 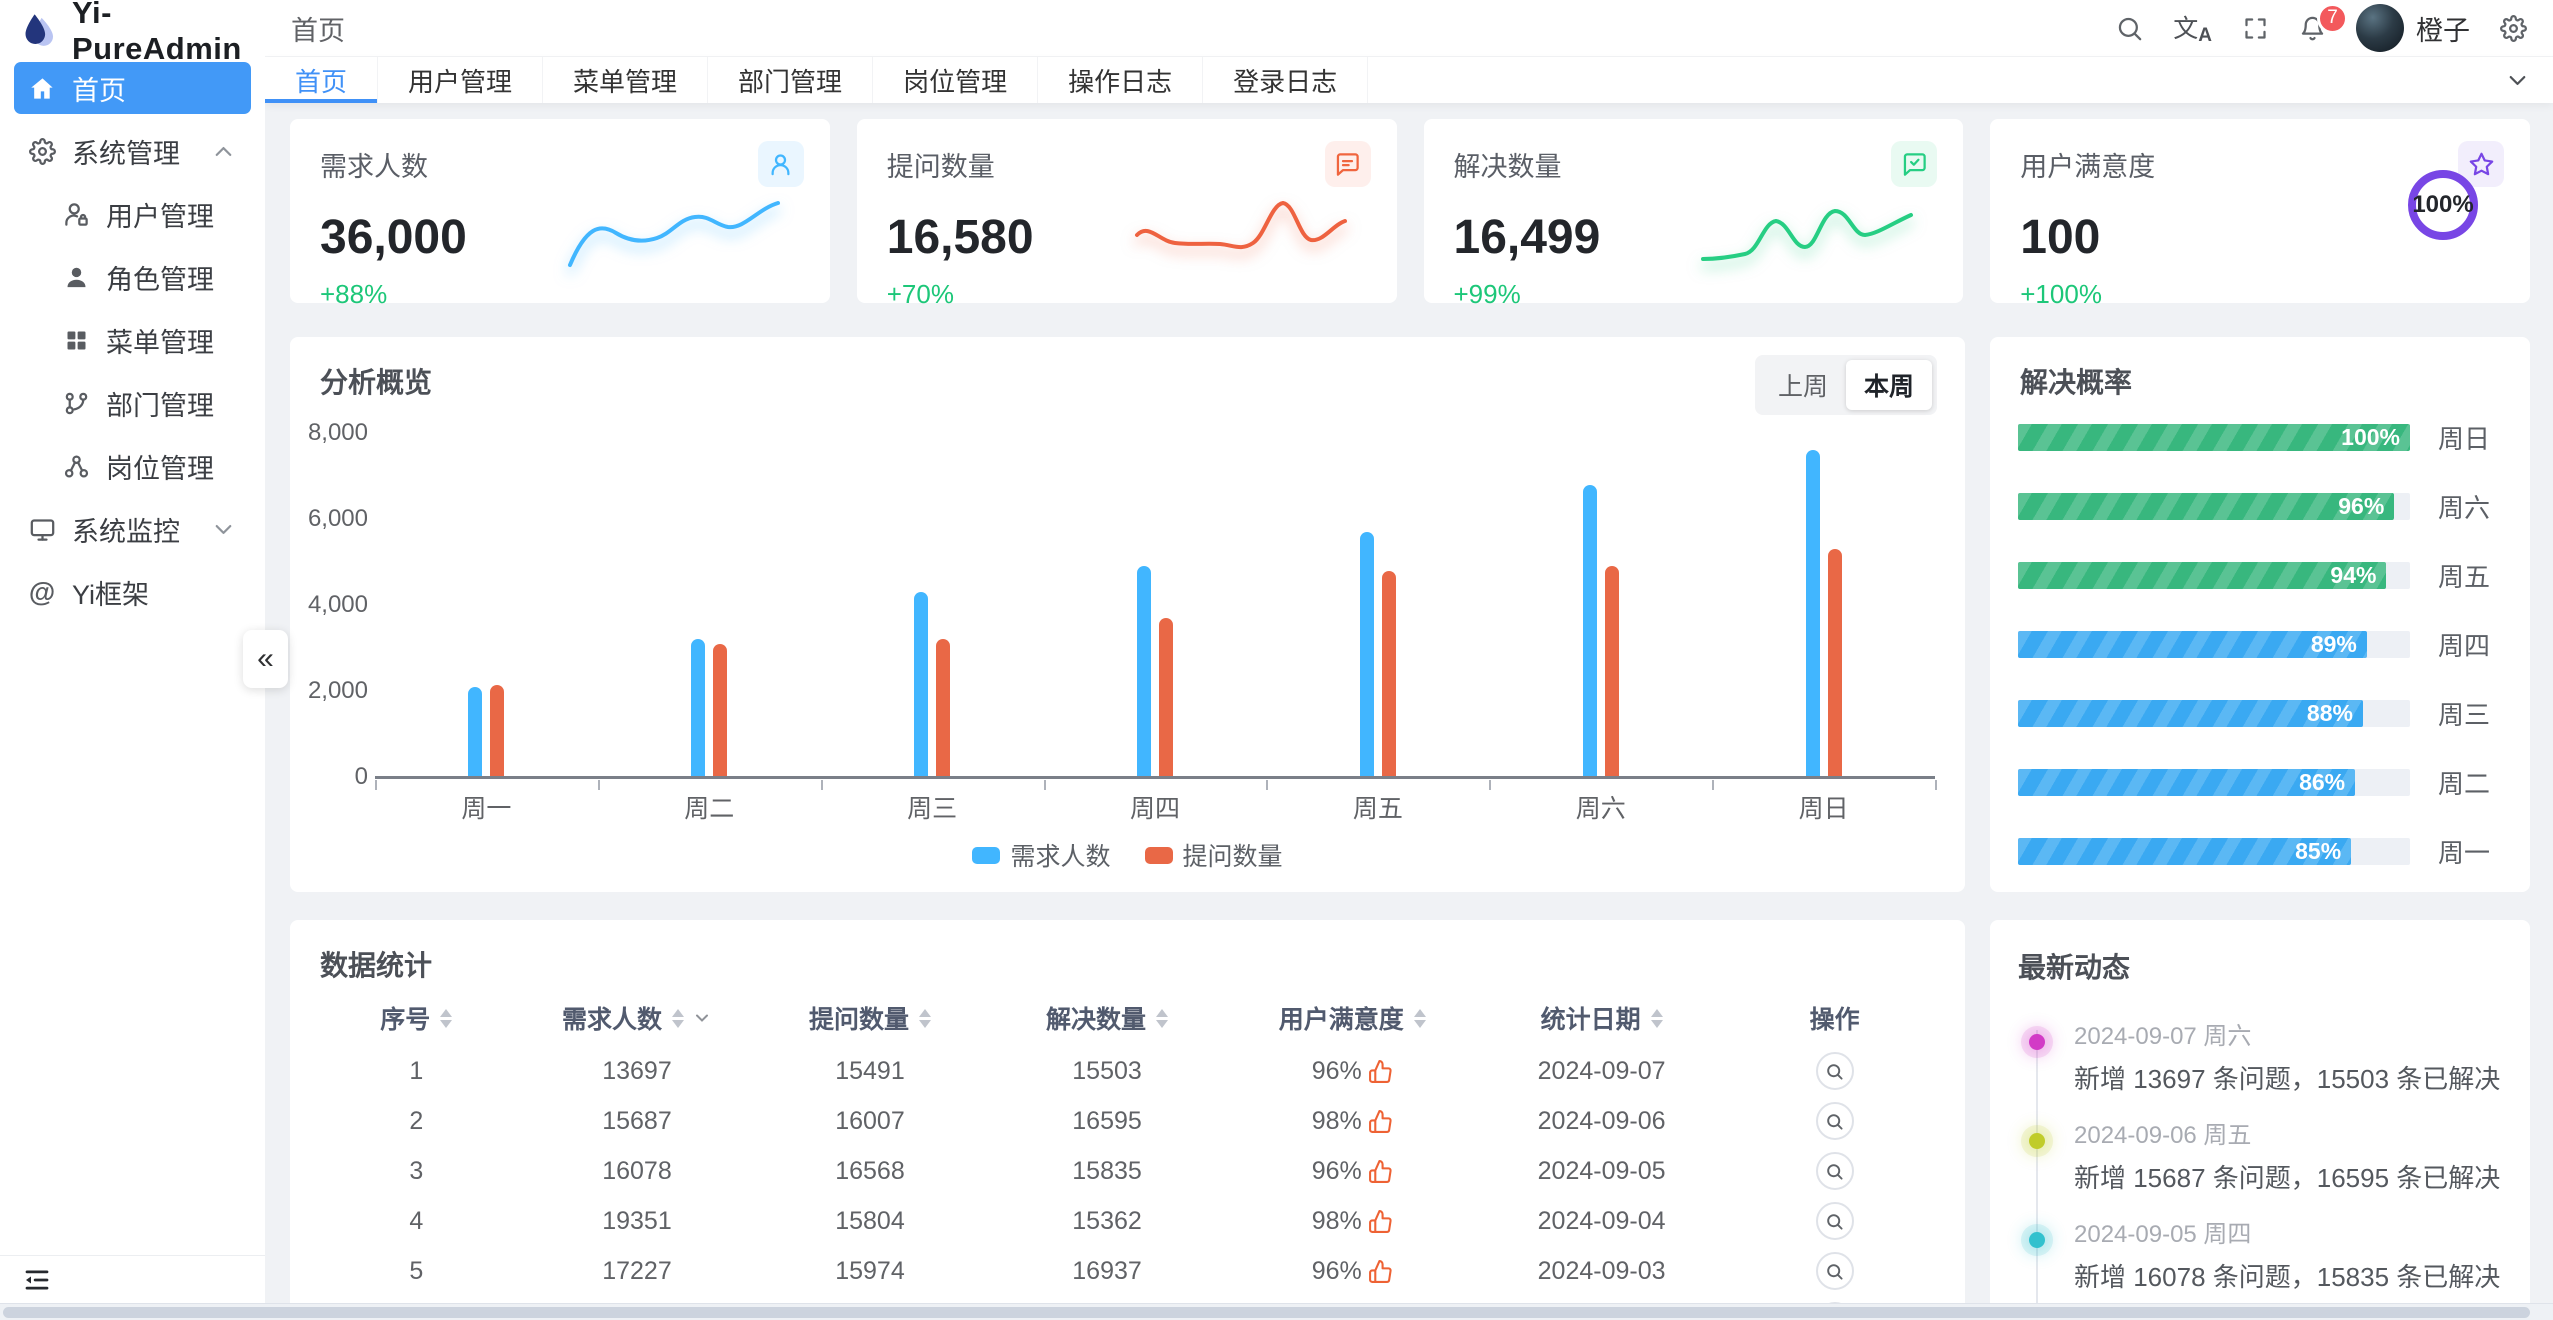 I want to click on panel-title: 分析概览, so click(x=376, y=382).